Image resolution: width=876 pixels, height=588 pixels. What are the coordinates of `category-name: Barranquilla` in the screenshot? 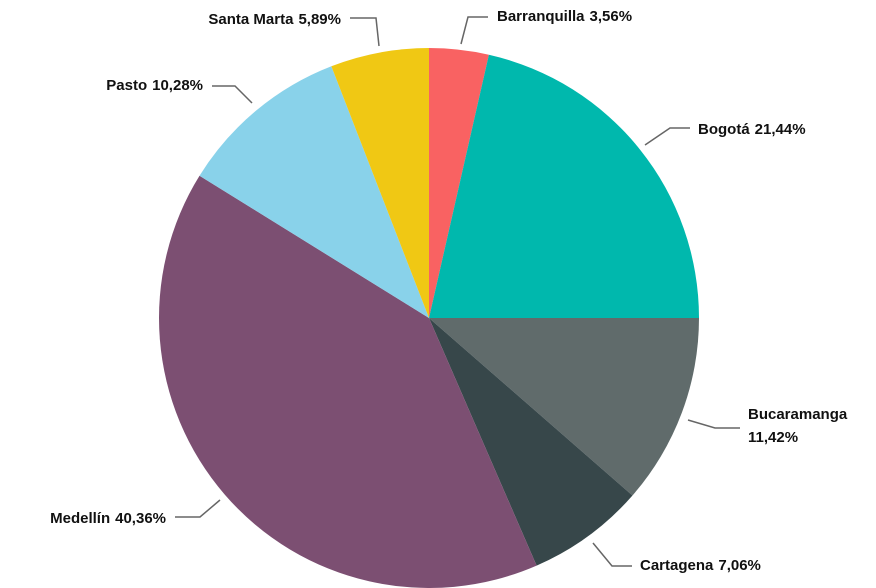 It's located at (541, 16).